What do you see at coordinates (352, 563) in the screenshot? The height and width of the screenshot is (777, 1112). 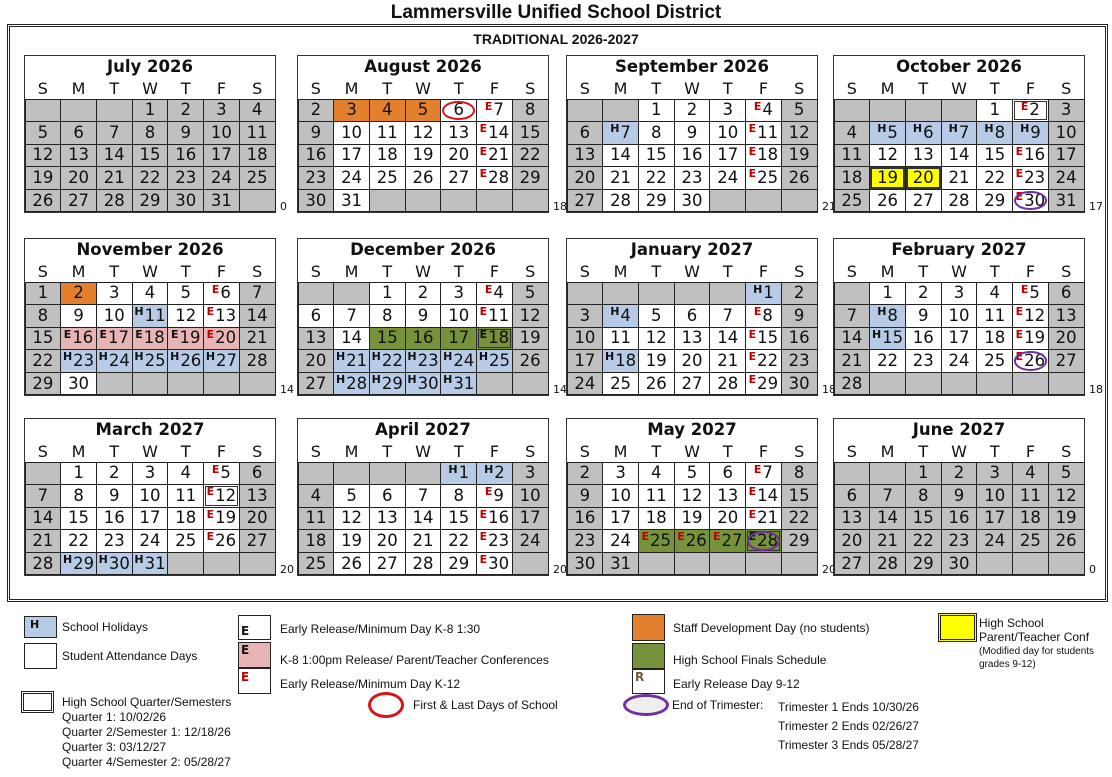 I see `day-number: 26` at bounding box center [352, 563].